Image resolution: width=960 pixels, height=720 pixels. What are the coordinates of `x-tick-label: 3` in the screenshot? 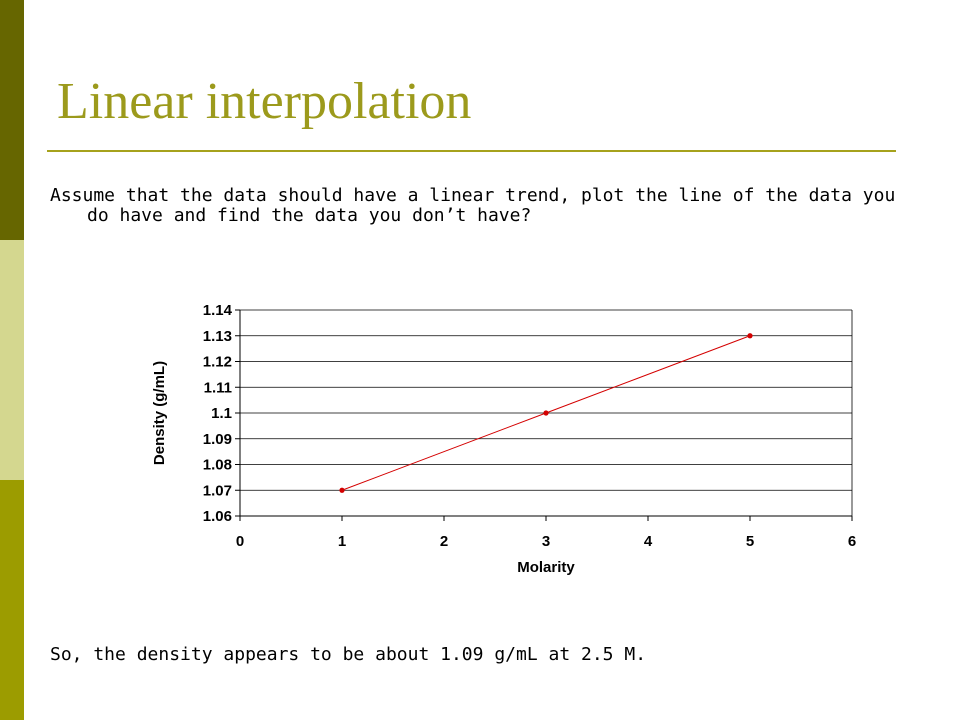 It's located at (546, 541).